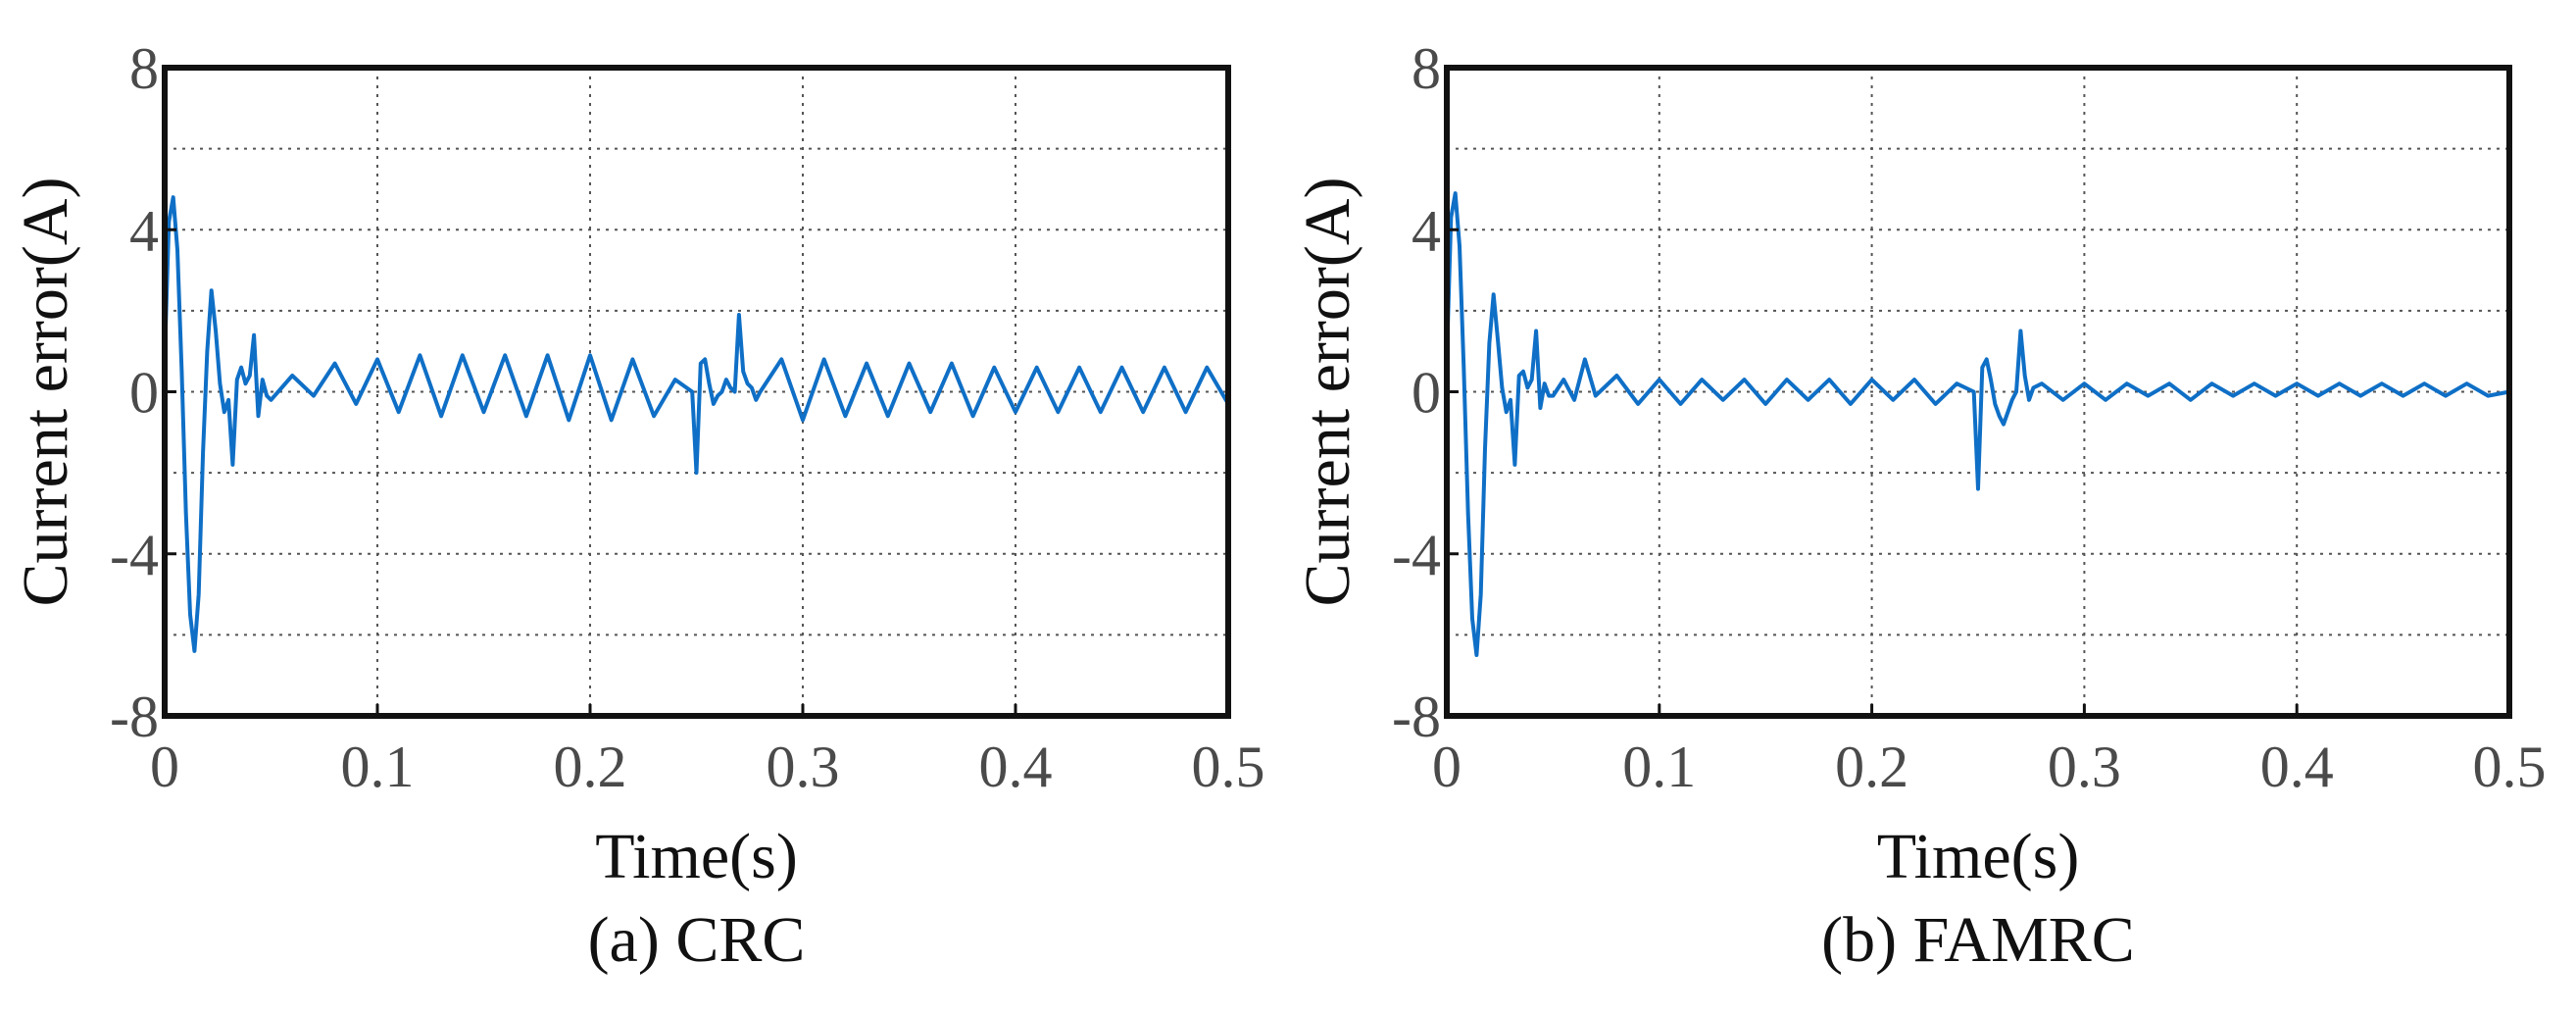 The width and height of the screenshot is (2576, 1014). Describe the element at coordinates (1659, 767) in the screenshot. I see `panel-b-xtick-label-1: 0.1` at that location.